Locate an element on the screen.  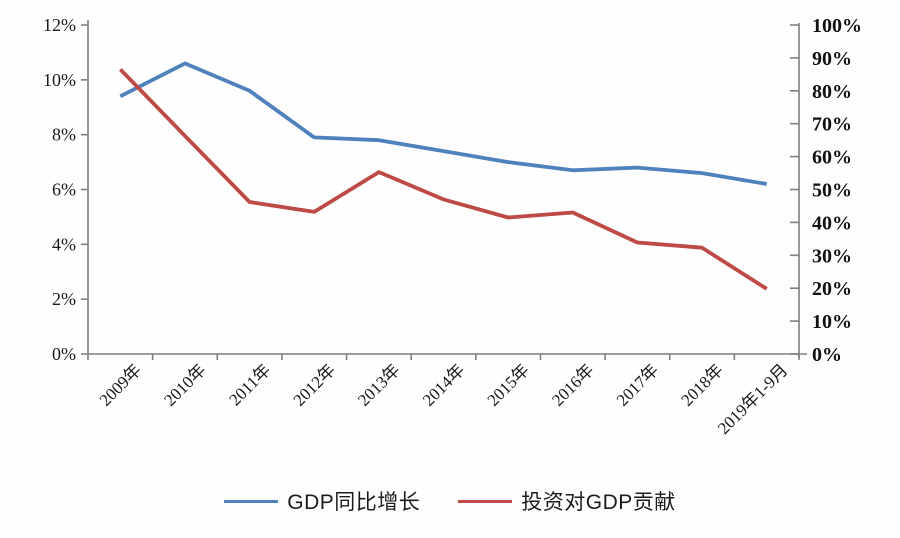
legend-label-investment-contribution: 投资对GDP贡献 is located at coordinates (598, 502).